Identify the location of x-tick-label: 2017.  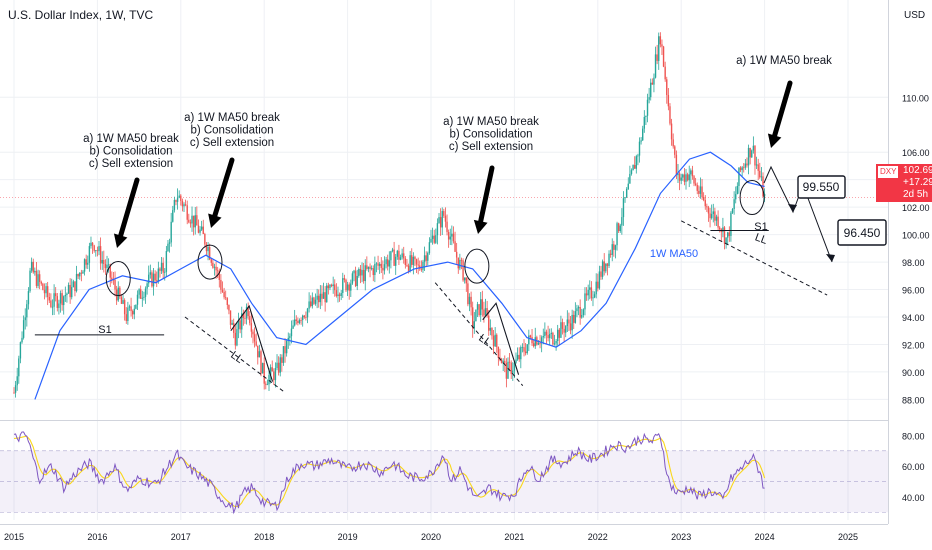
(181, 537).